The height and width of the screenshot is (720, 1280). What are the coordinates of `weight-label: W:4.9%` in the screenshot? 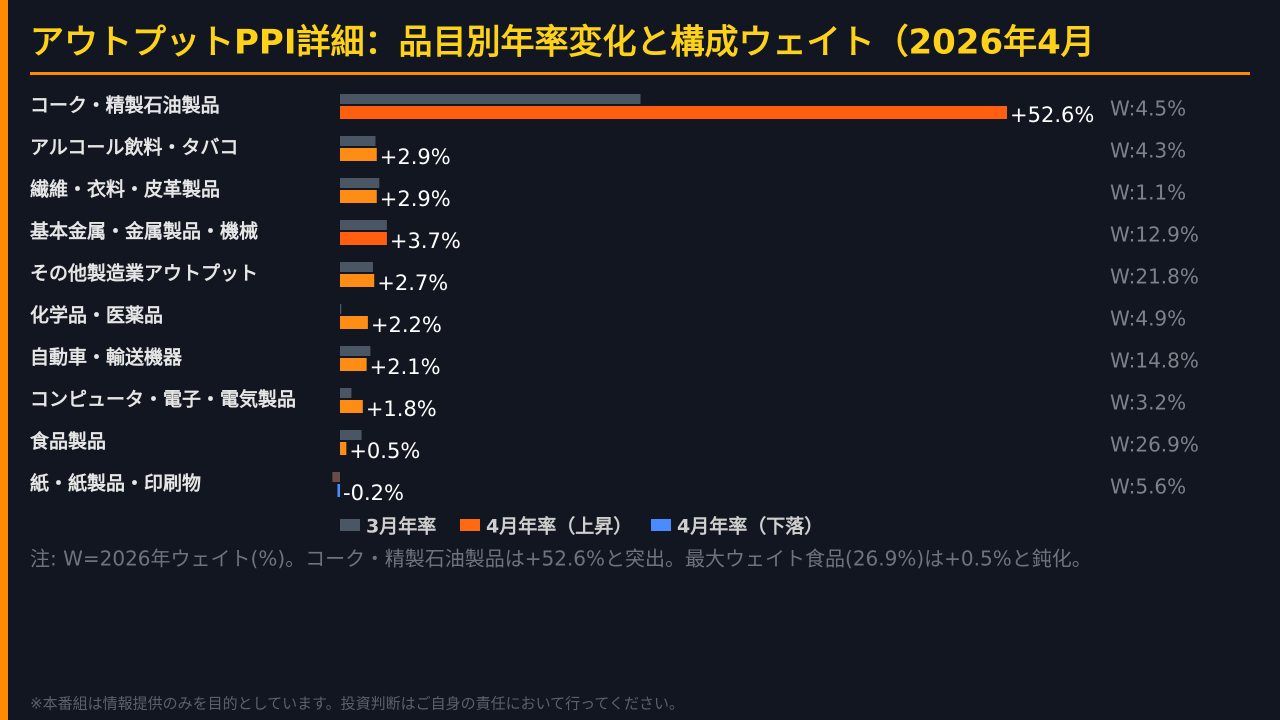 It's located at (1148, 319).